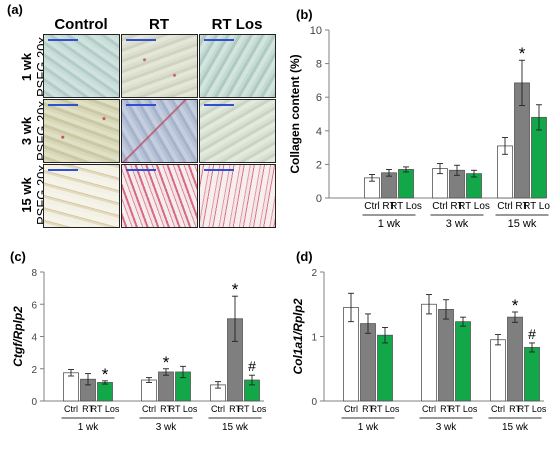 This screenshot has width=550, height=455. Describe the element at coordinates (316, 31) in the screenshot. I see `y-tick-label: 10` at that location.